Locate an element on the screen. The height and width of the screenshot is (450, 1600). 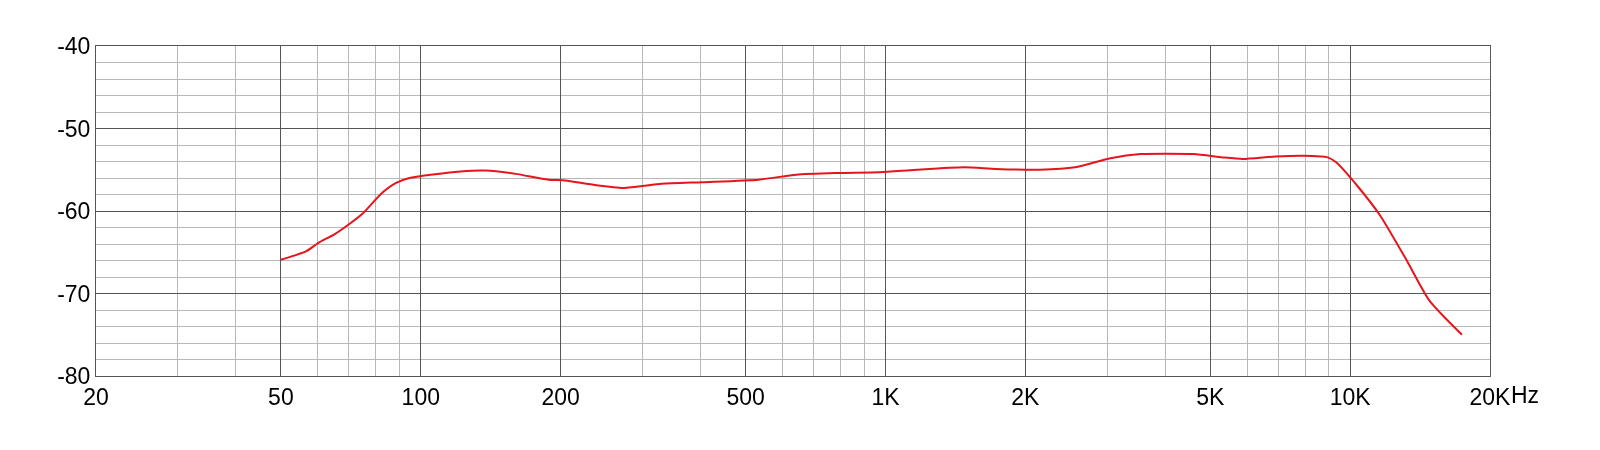
x-tick-label: 200 is located at coordinates (560, 396).